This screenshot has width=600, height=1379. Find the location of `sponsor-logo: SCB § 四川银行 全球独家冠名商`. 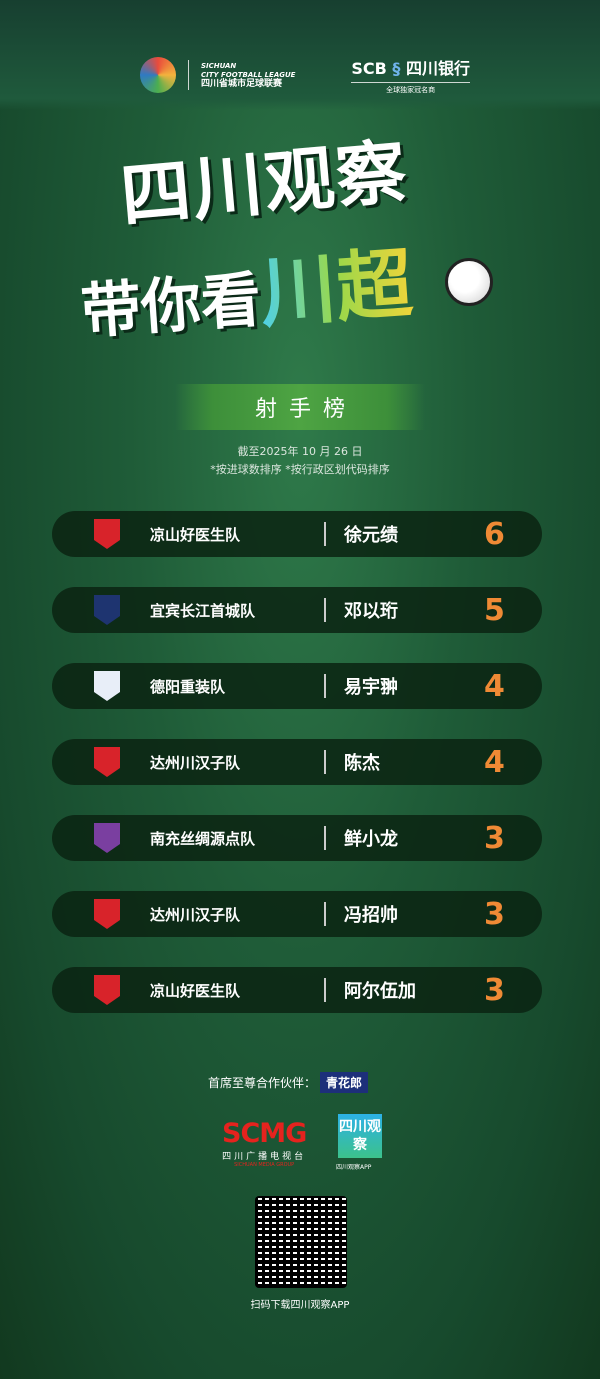

sponsor-logo: SCB § 四川银行 全球独家冠名商 is located at coordinates (410, 75).